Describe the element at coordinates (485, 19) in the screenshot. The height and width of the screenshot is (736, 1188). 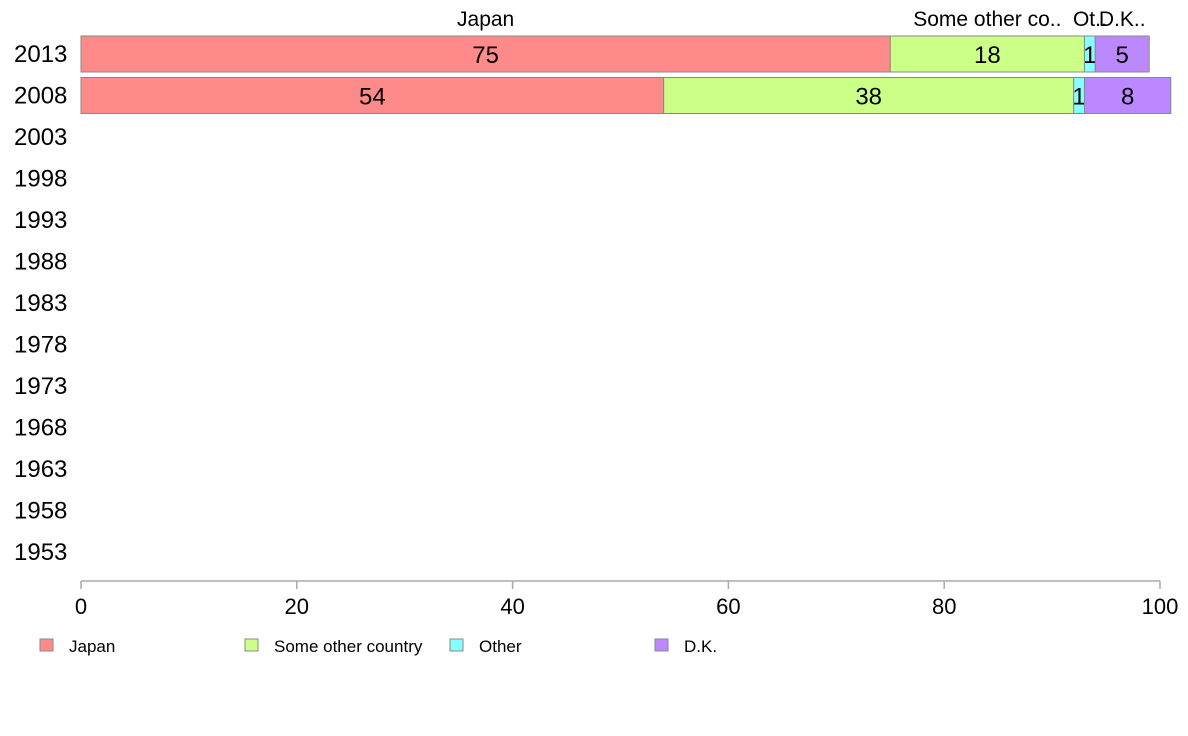
I see `top-category-label: Japan` at that location.